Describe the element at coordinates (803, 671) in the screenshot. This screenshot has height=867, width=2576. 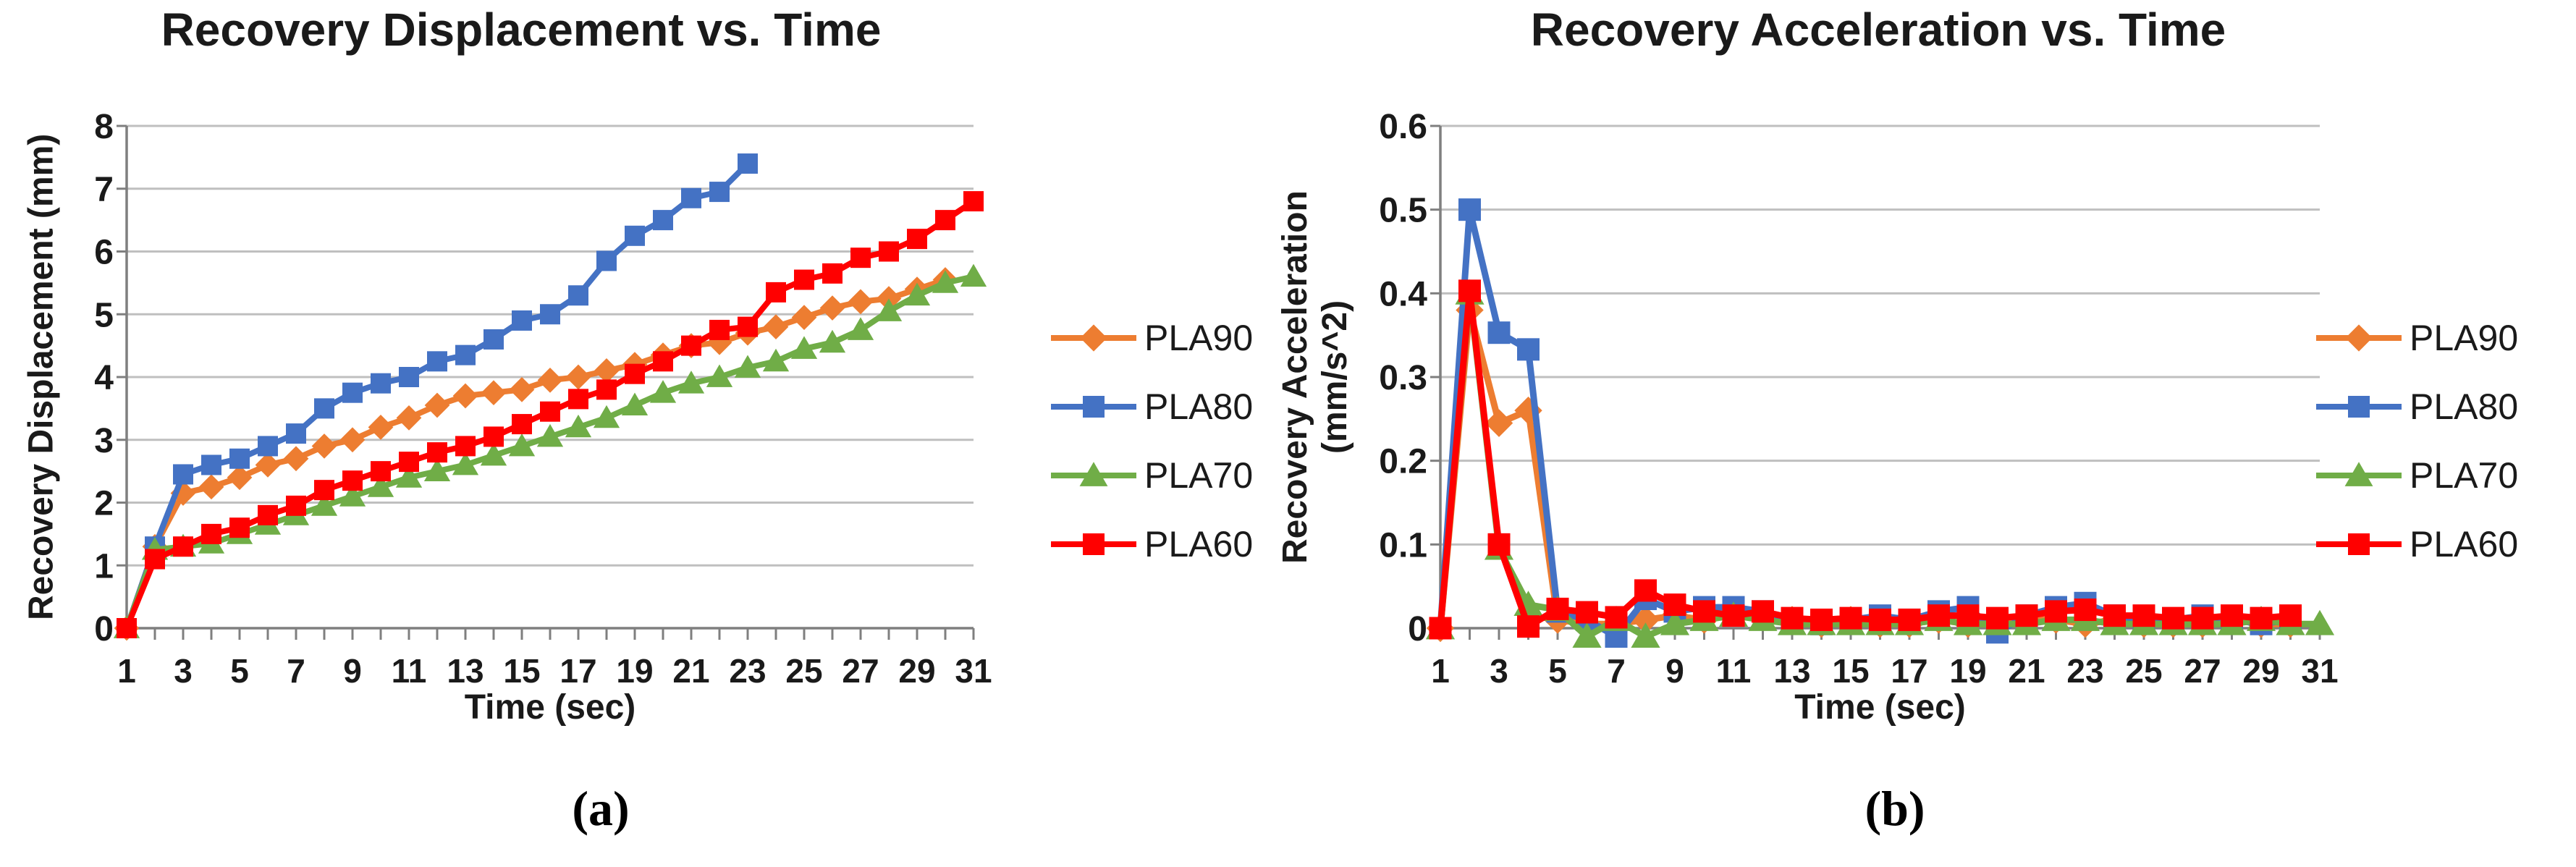
I see `x-tick-label: 25` at that location.